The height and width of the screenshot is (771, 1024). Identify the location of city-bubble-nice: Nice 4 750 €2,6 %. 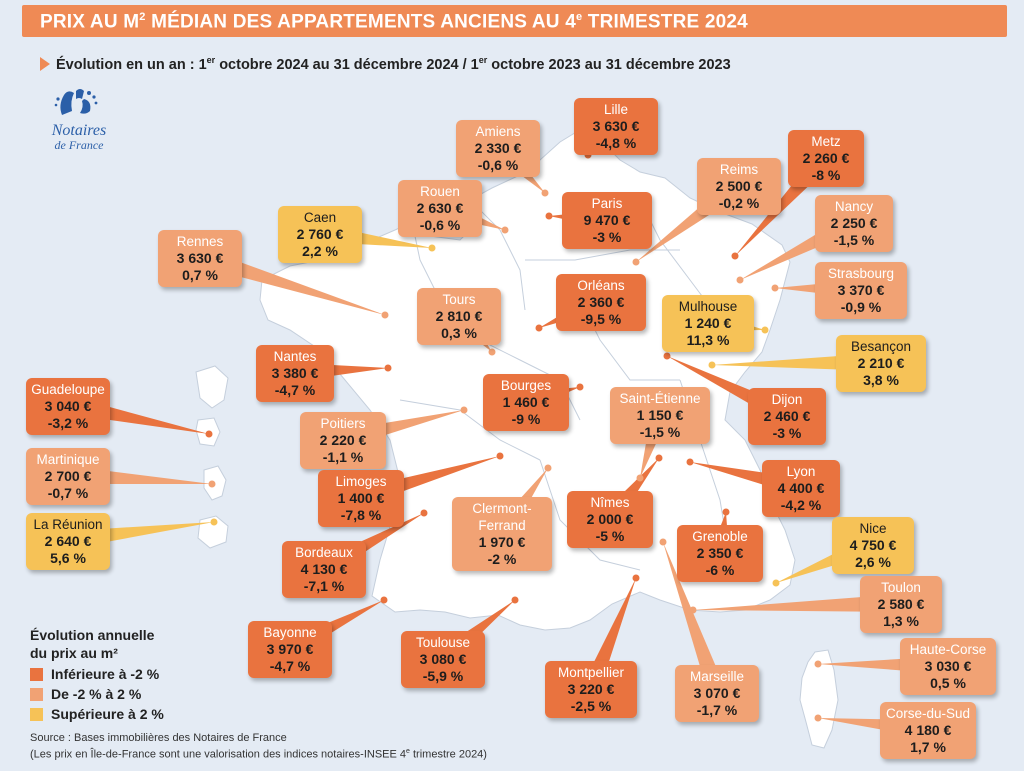
(873, 545).